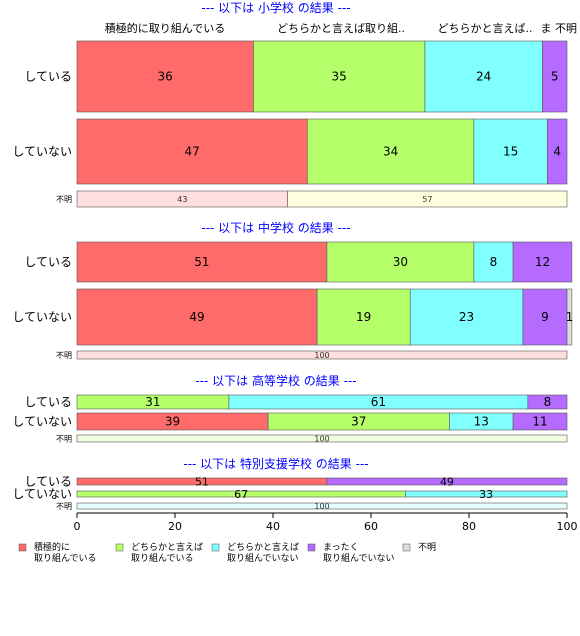 This screenshot has height=636, width=580. What do you see at coordinates (358, 422) in the screenshot?
I see `data-label-3-2-2: 37` at bounding box center [358, 422].